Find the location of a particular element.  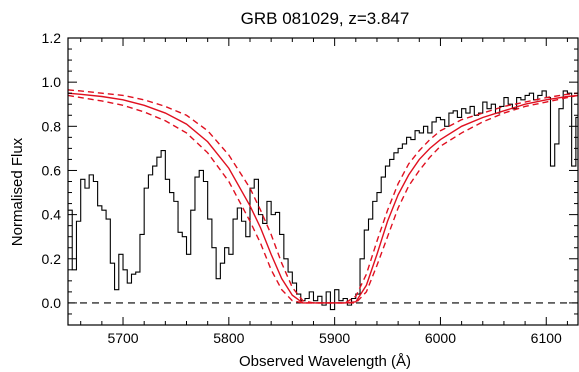

y-axis-label: Normalised Flux is located at coordinates (17, 191).